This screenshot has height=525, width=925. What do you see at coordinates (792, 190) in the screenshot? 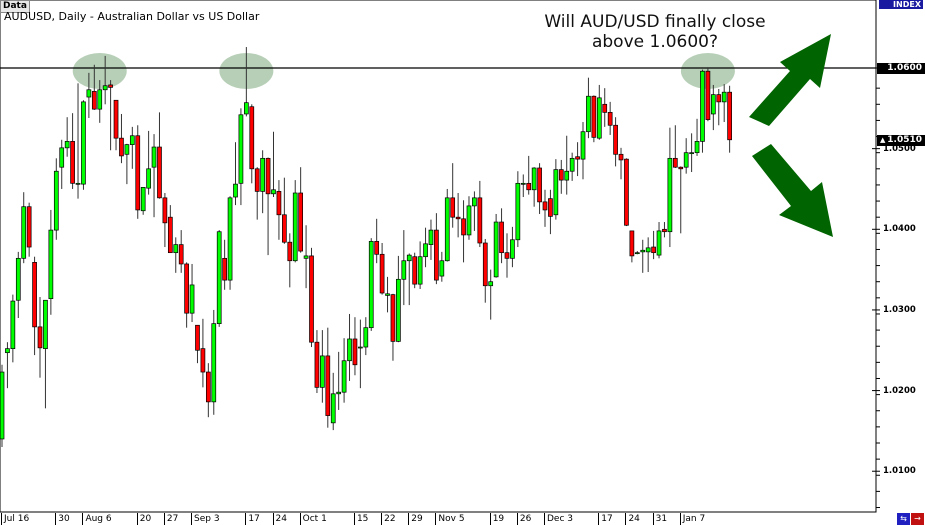
I see `down-arrow-icon` at bounding box center [792, 190].